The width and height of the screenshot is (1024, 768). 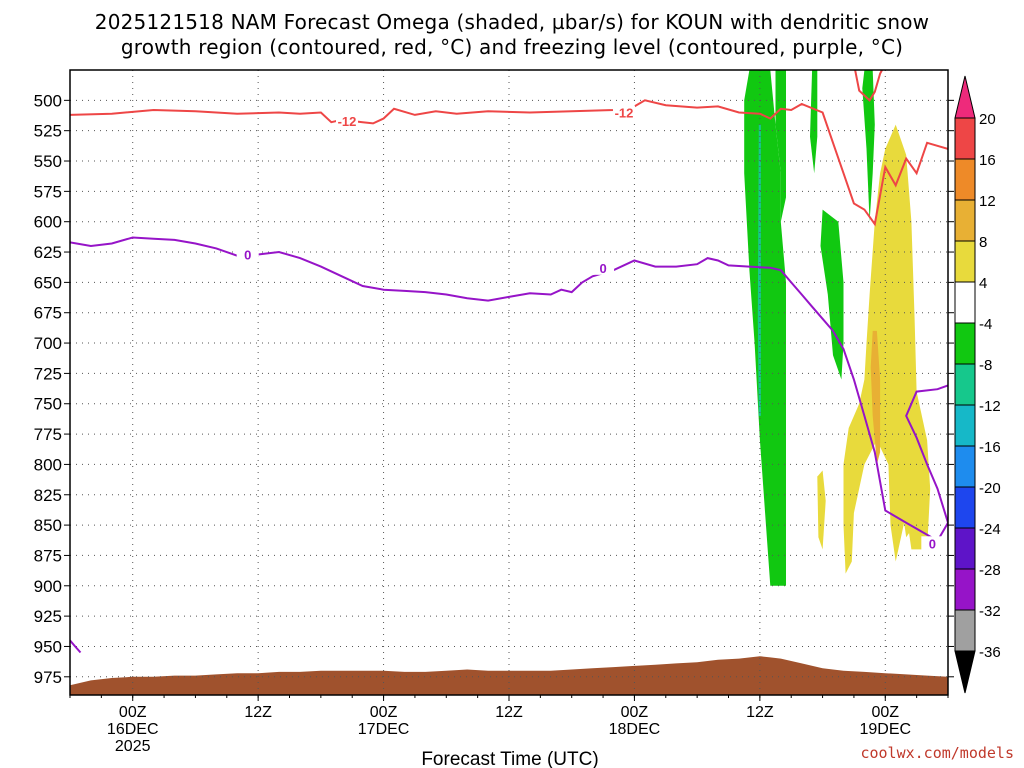 What do you see at coordinates (885, 729) in the screenshot?
I see `x-tick-label: 19DEC` at bounding box center [885, 729].